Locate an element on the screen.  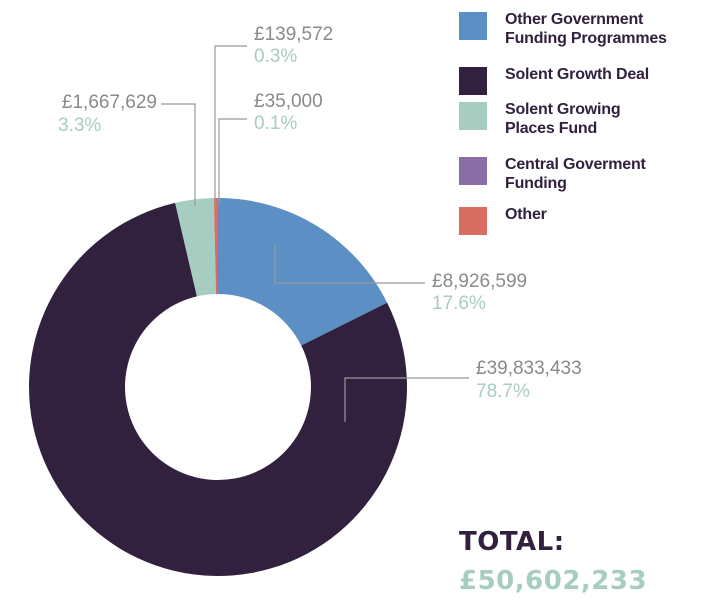
legend-item: Solent Growing Places Fund is located at coordinates (589, 119).